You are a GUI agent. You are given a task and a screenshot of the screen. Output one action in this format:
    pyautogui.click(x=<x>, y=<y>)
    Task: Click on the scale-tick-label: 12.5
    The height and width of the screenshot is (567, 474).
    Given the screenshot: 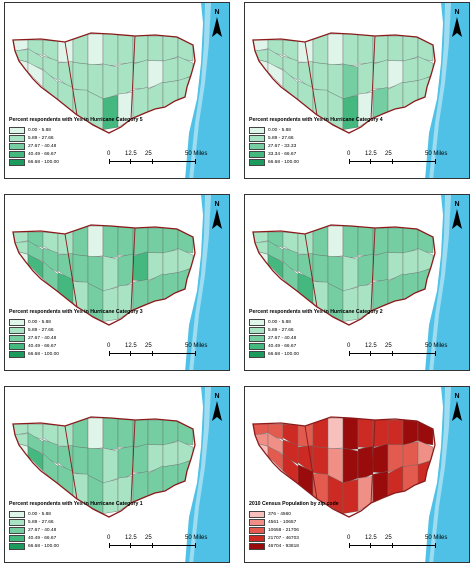 What is the action you would take?
    pyautogui.click(x=131, y=346)
    